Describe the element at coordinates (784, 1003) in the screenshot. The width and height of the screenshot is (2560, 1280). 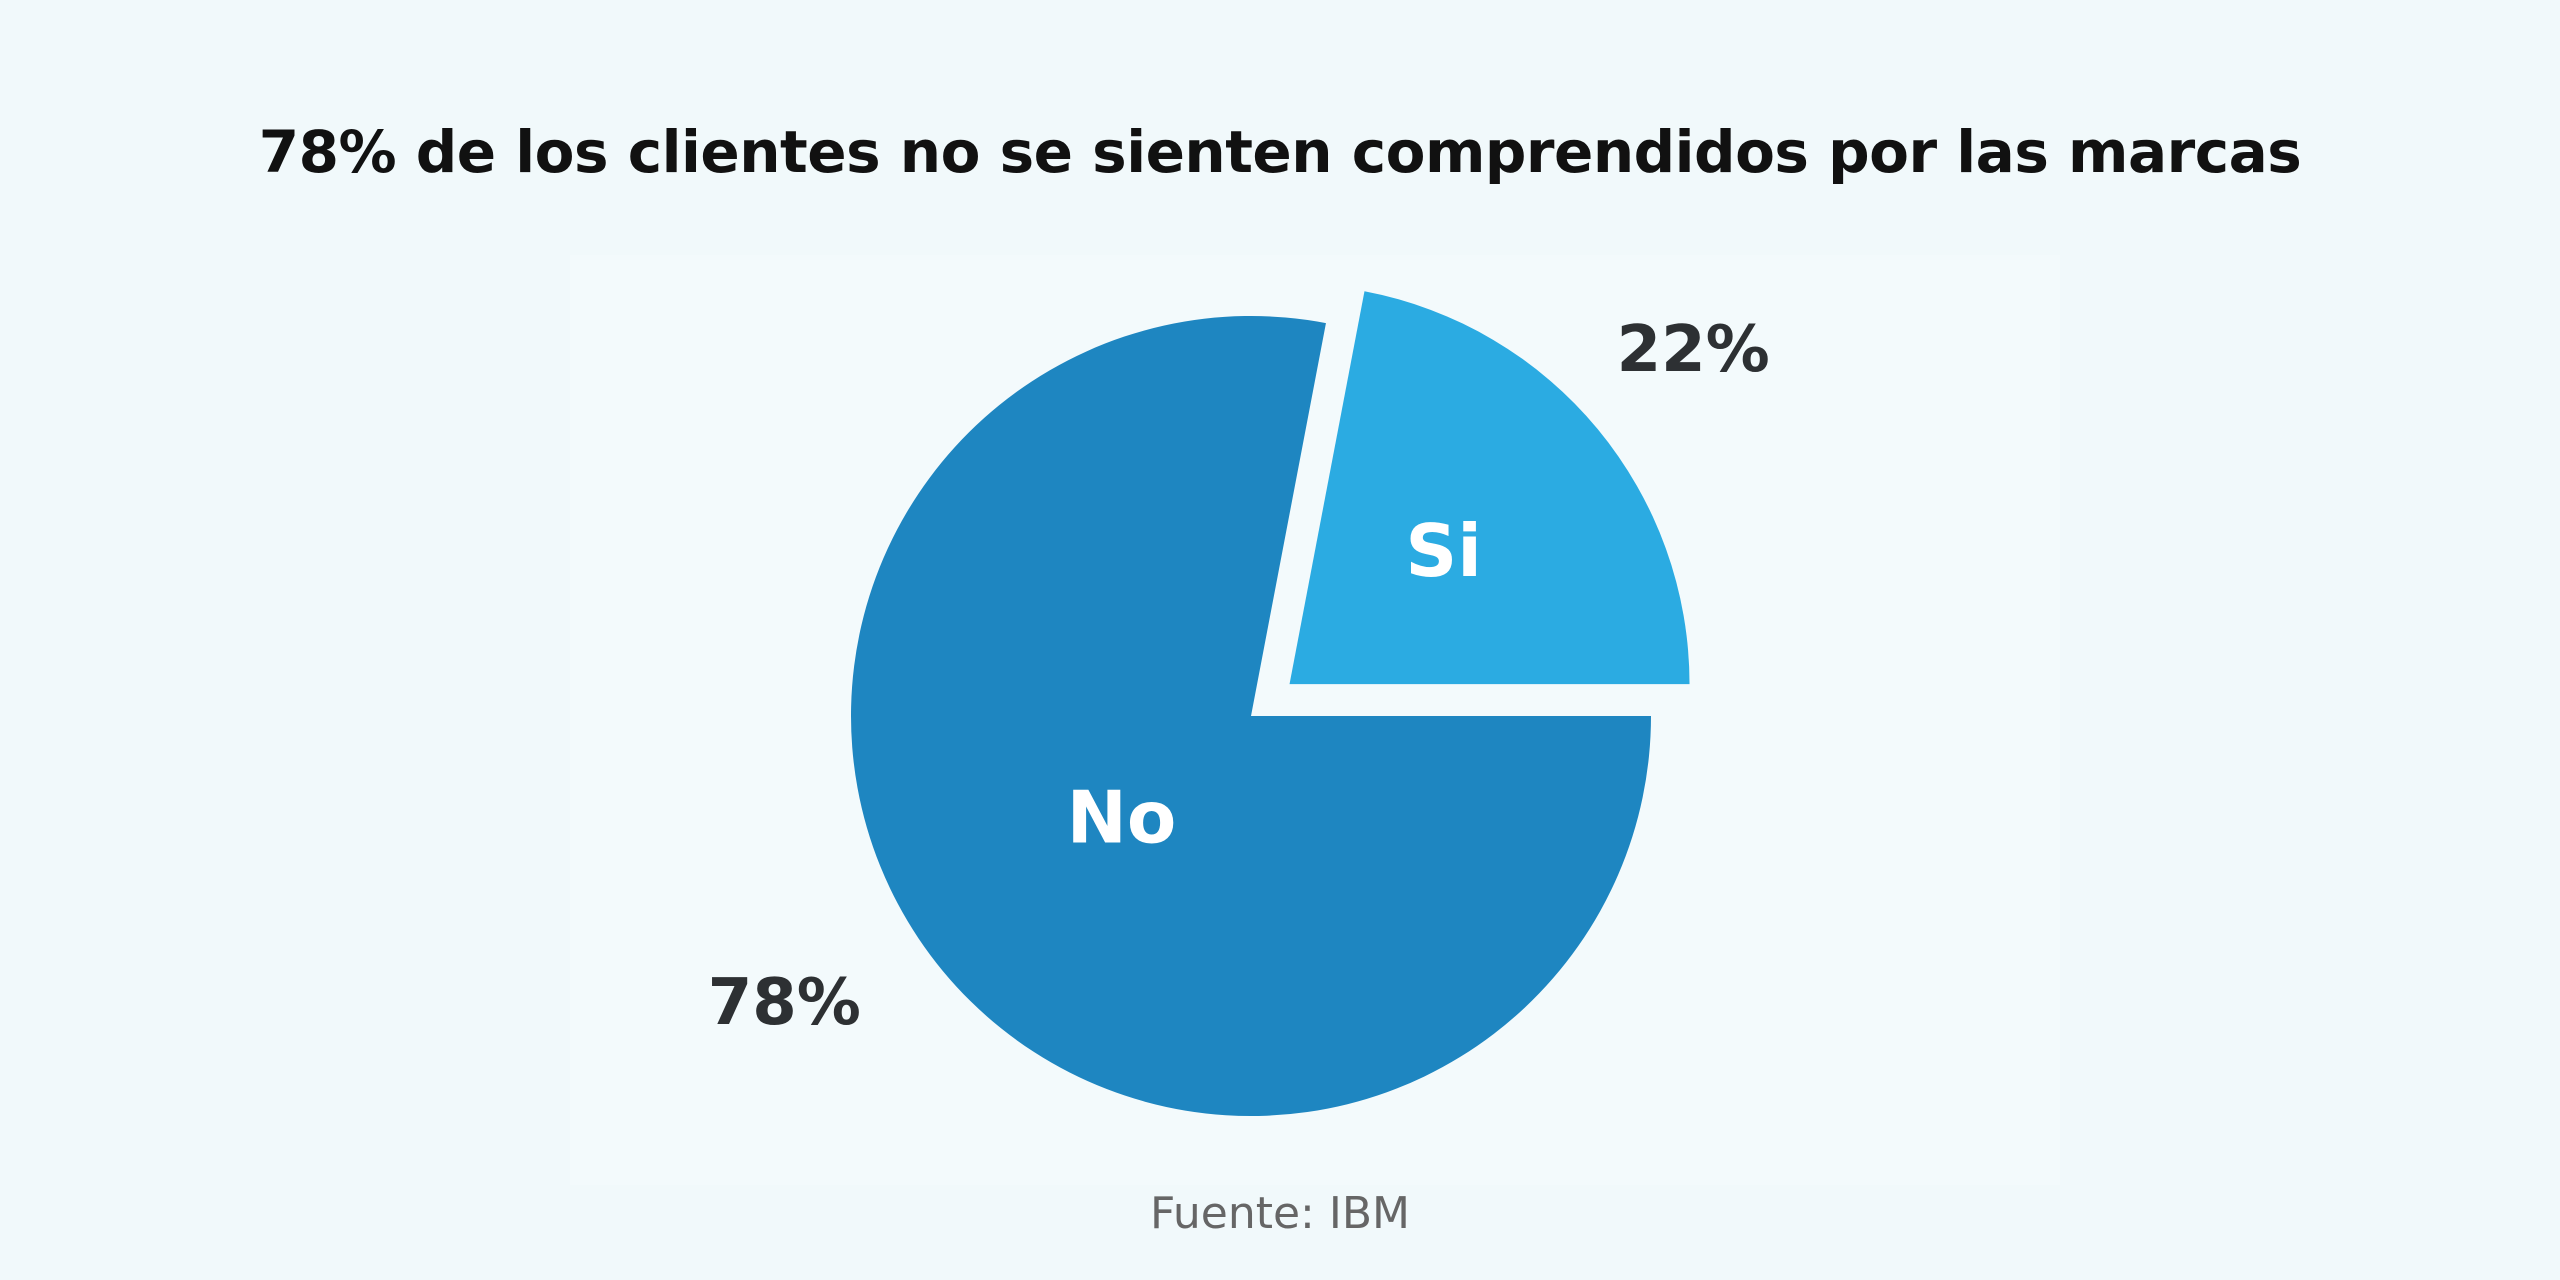
I see `percent-label-no: 78%` at that location.